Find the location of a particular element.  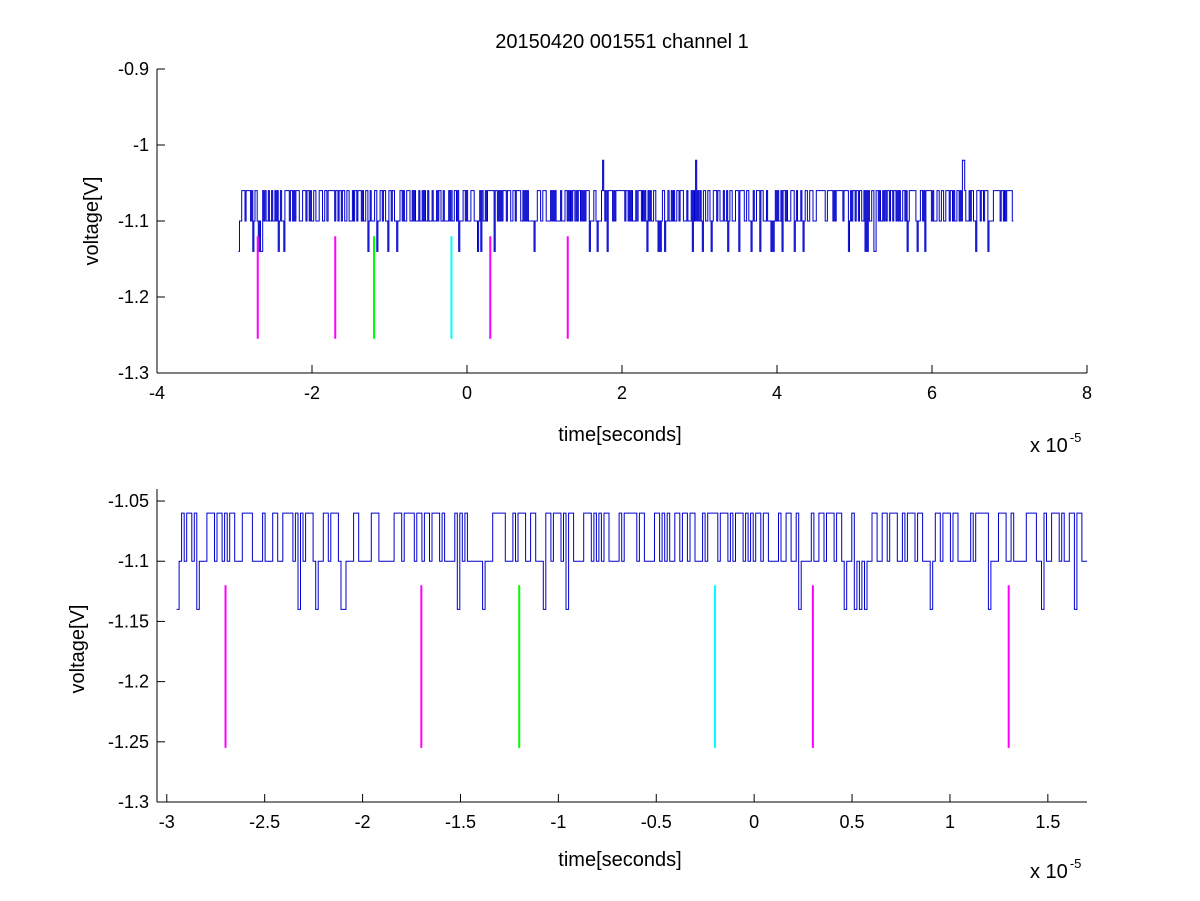

bottom-plot-x-tick-label: 0 is located at coordinates (754, 822).